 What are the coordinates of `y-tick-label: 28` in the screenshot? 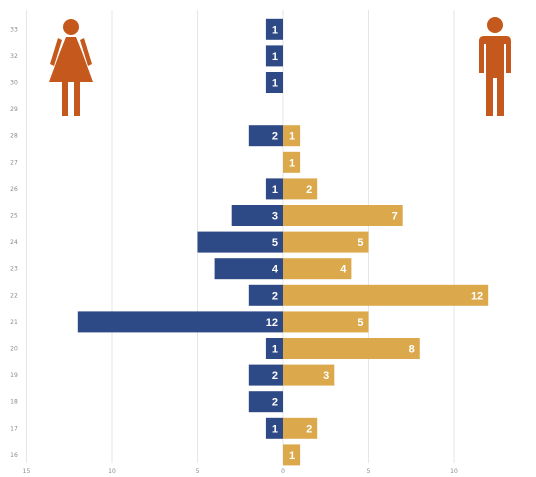 It's located at (14, 136).